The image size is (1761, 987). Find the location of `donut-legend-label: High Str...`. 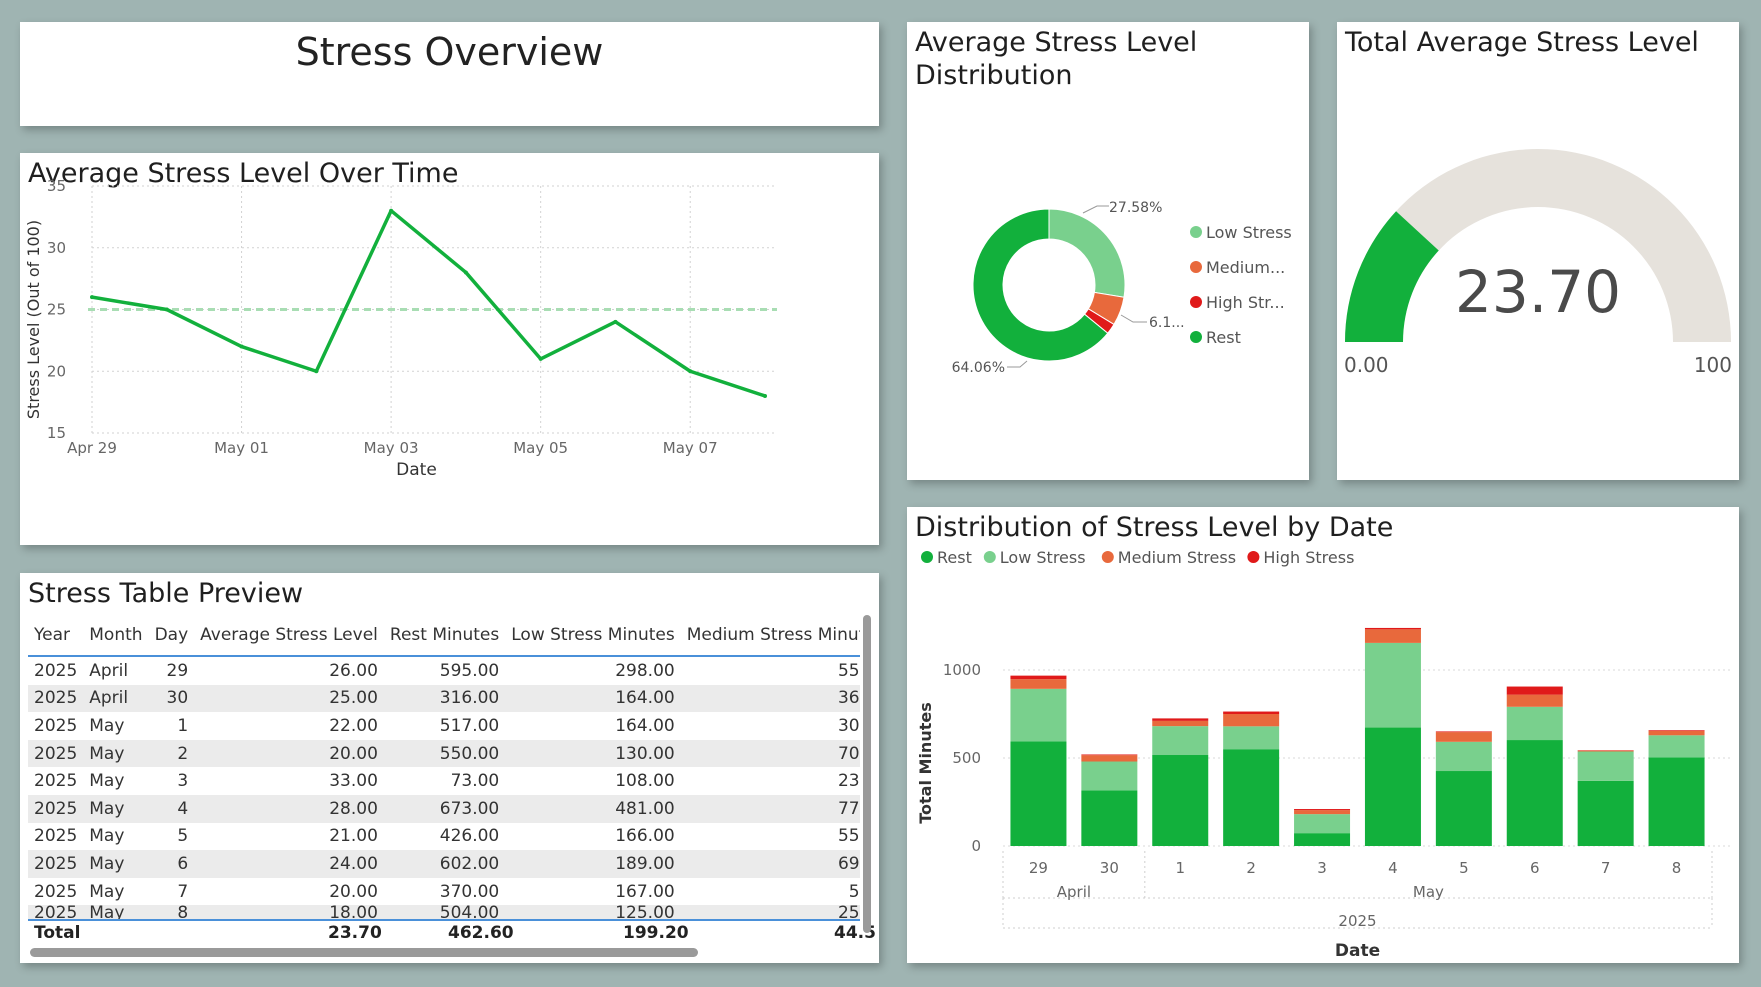

donut-legend-label: High Str... is located at coordinates (1245, 302).